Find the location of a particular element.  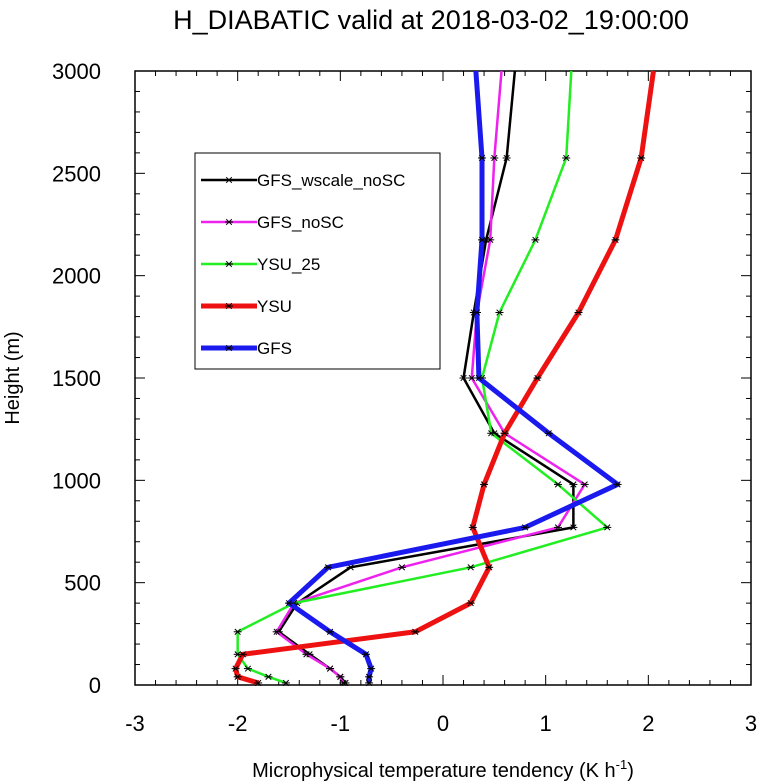

legend-marker-GFS_wscale_noSC is located at coordinates (229, 180).